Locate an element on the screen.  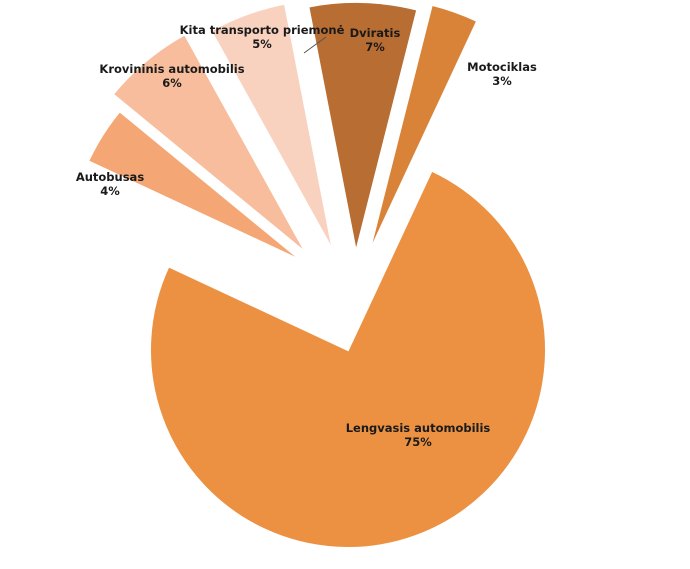
pie-slice-krovininis-automobilis is located at coordinates (209, 143).